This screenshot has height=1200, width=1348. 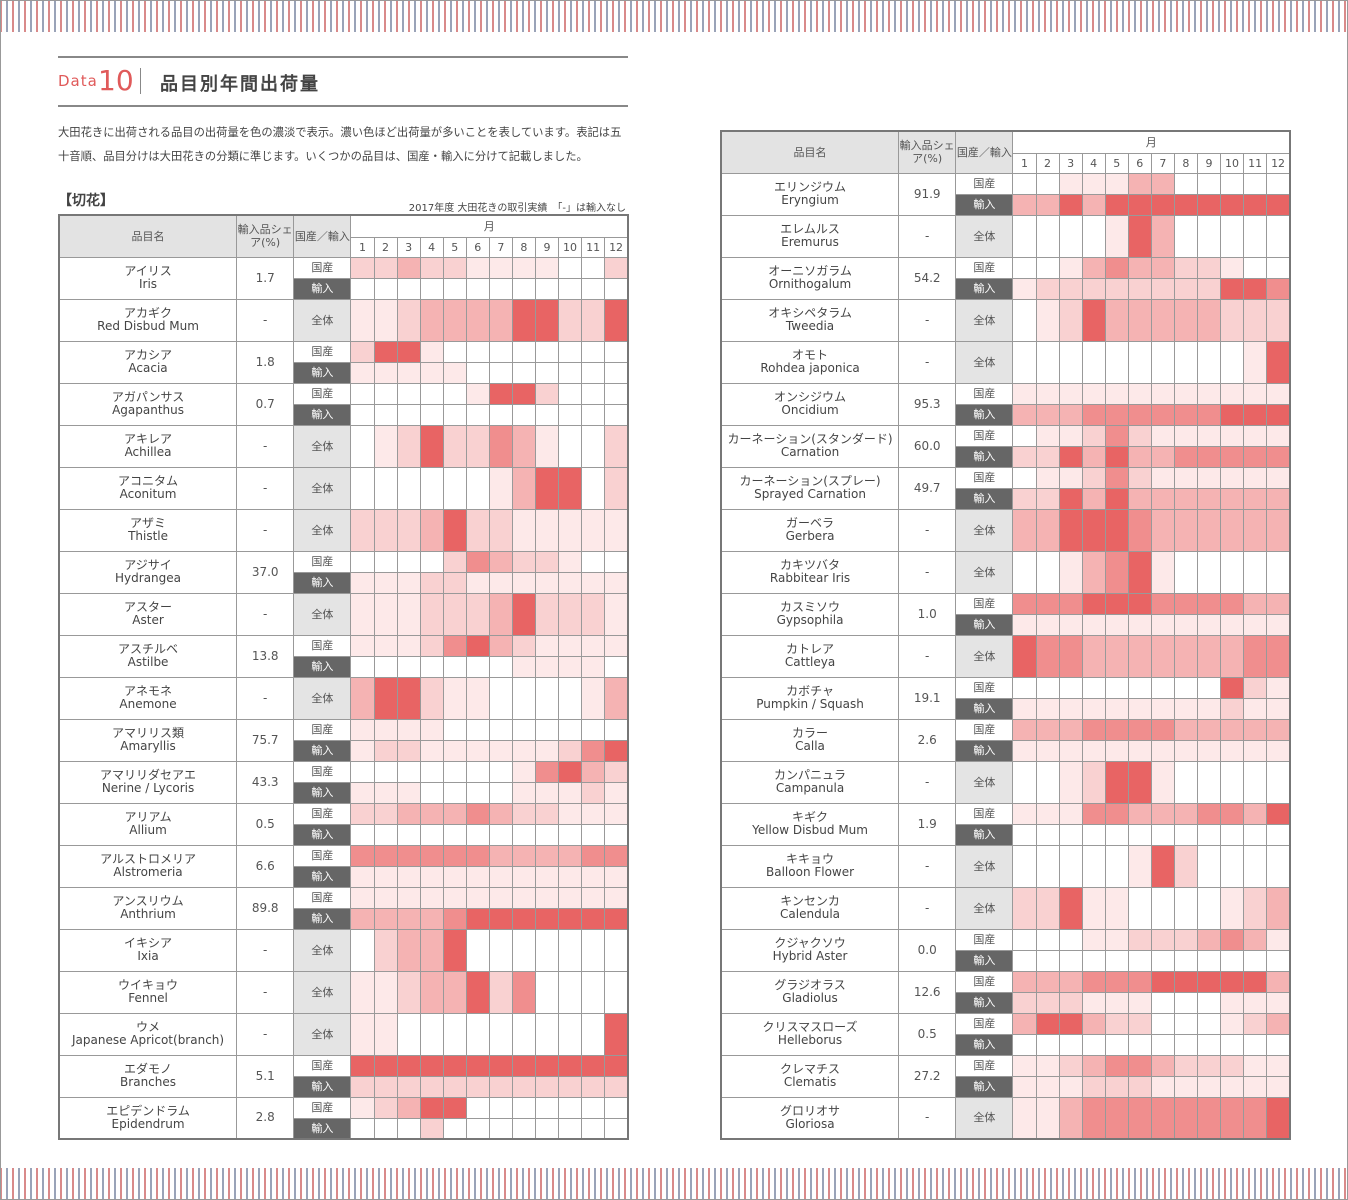 I want to click on item-name-jp: アガパンサス, so click(x=148, y=397).